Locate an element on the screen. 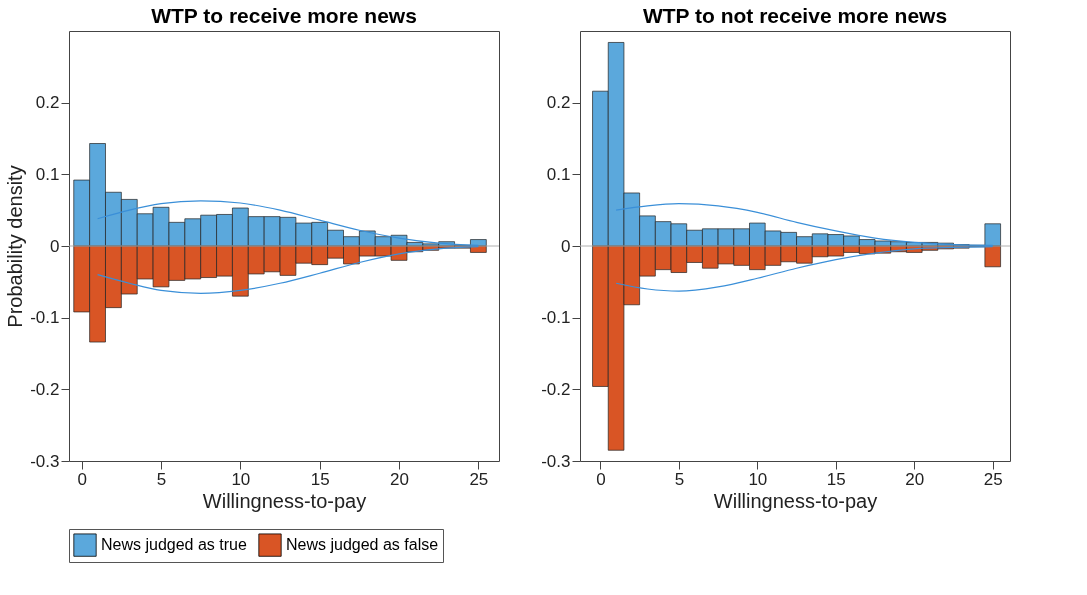 This screenshot has height=595, width=1087. chart-title: WTP to not receive more news is located at coordinates (795, 15).